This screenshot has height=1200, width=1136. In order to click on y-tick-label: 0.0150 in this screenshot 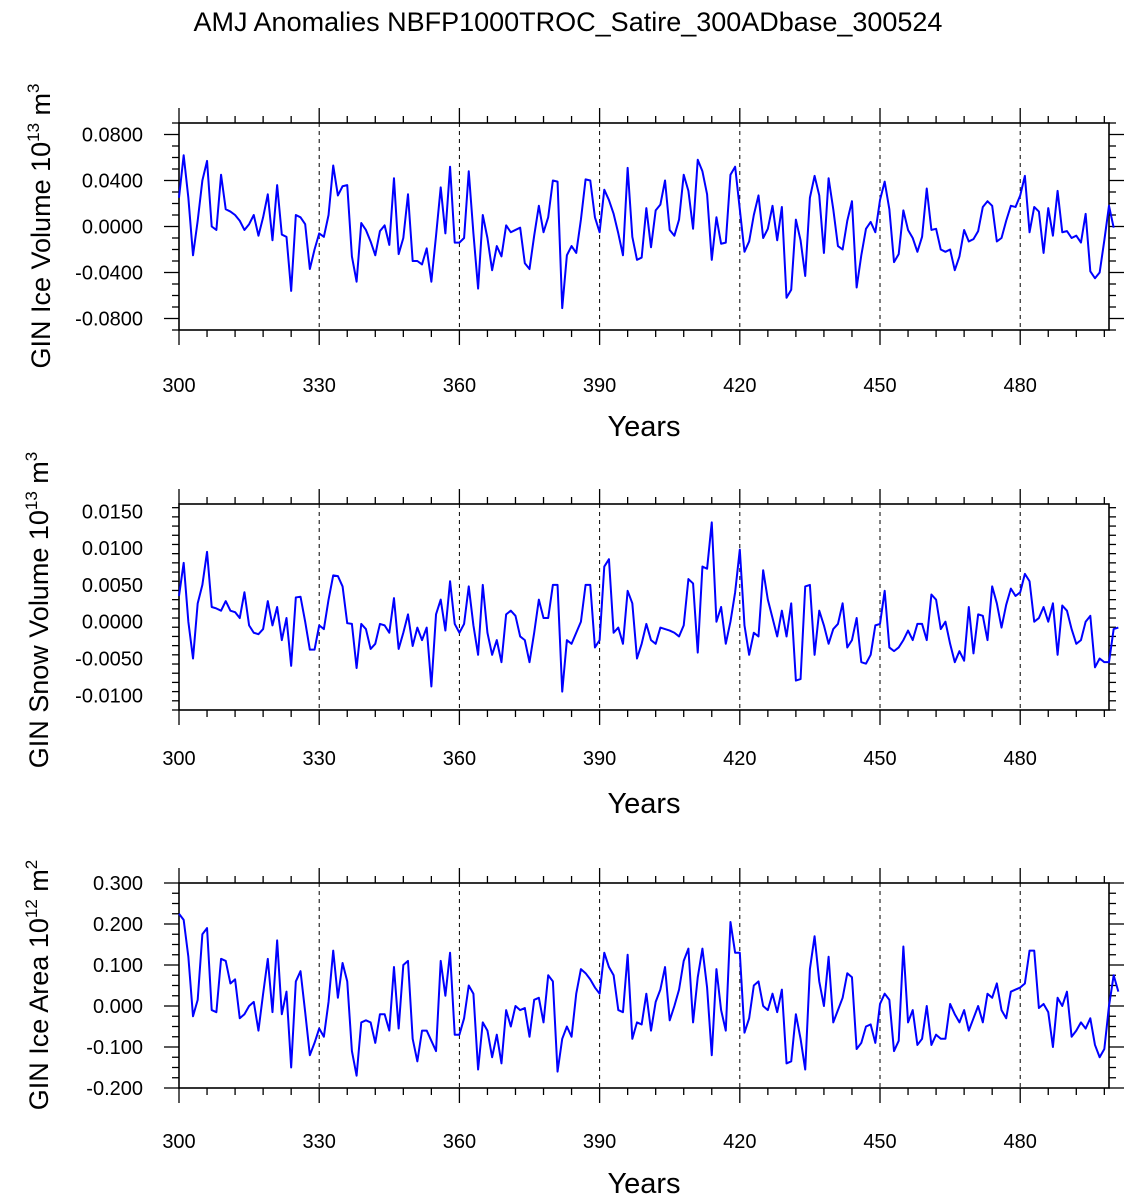, I will do `click(112, 512)`.